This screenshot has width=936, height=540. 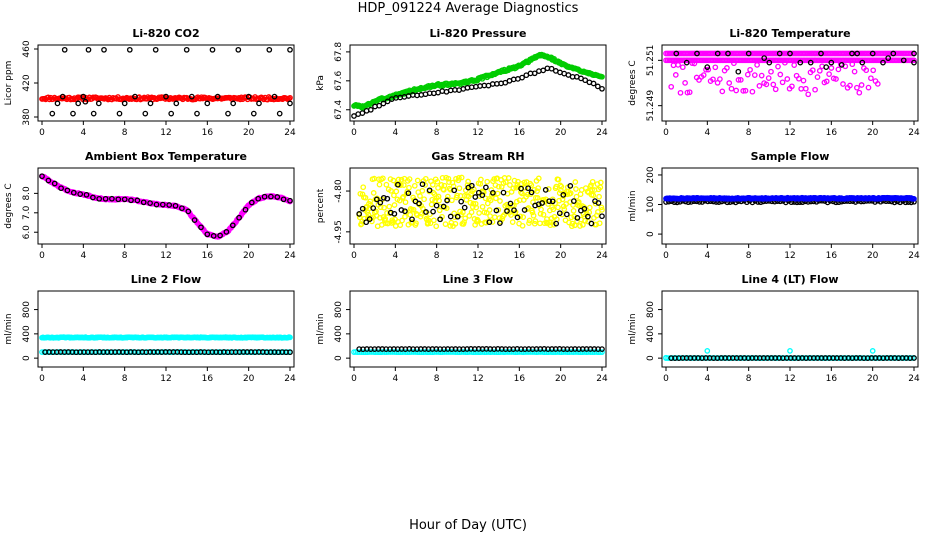 What do you see at coordinates (339, 231) in the screenshot?
I see `y-tick-label: -4.95` at bounding box center [339, 231].